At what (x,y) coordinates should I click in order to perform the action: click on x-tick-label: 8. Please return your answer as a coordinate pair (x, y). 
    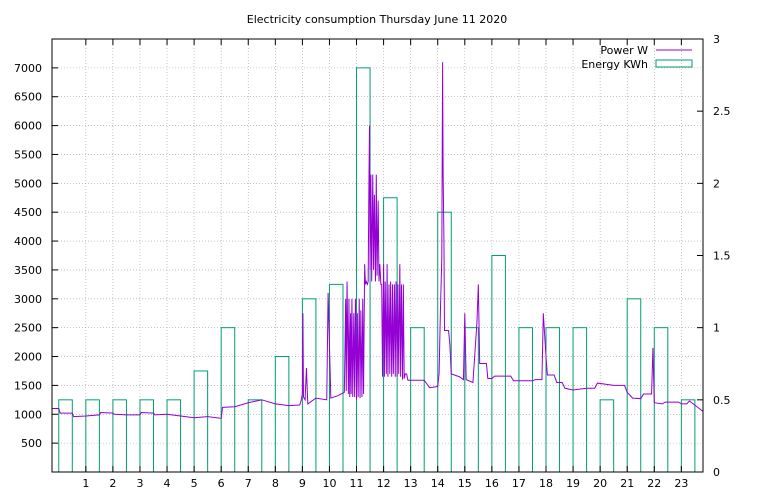
    Looking at the image, I should click on (275, 483).